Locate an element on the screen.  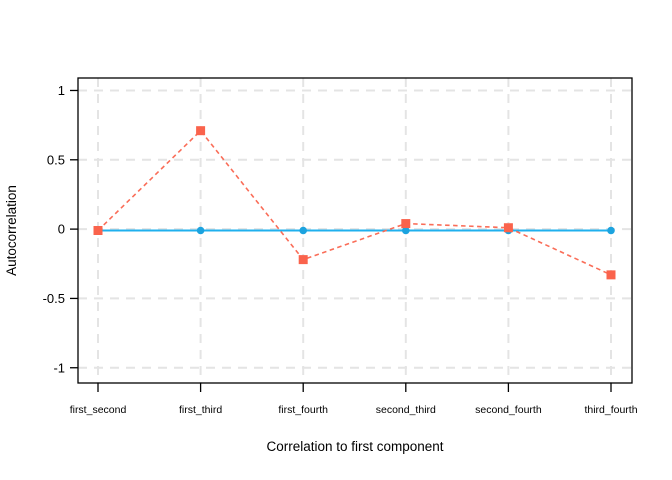
y-tick-label: -0.5 is located at coordinates (54, 298).